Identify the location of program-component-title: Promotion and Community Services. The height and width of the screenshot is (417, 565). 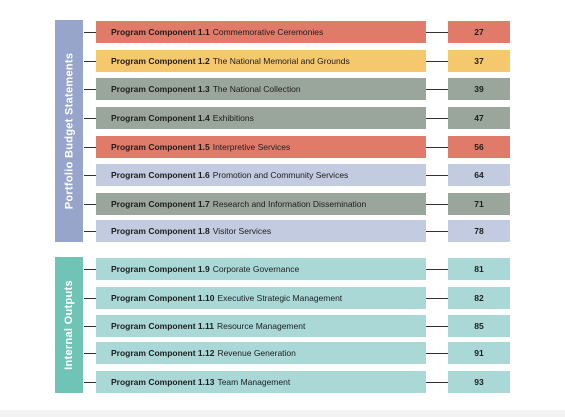
(280, 175).